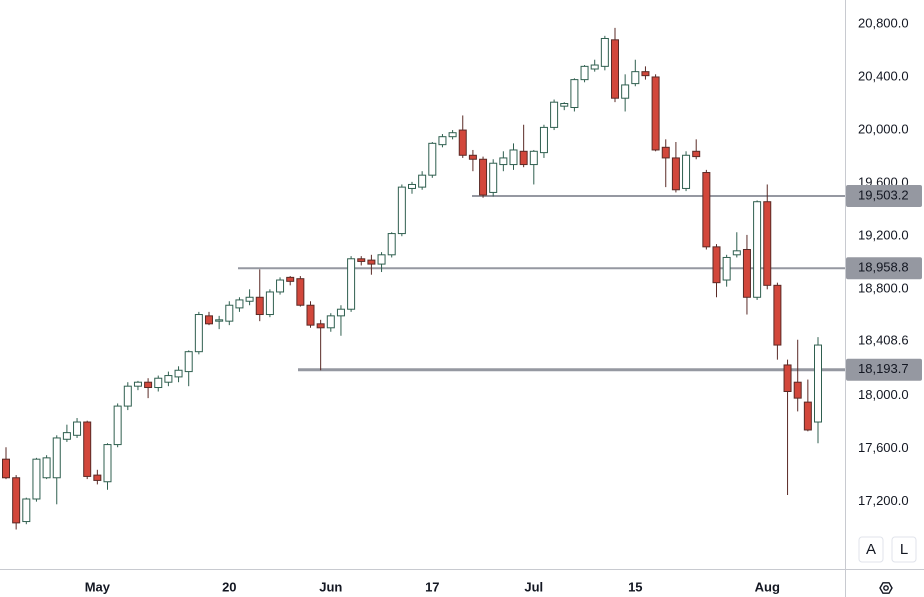 The height and width of the screenshot is (597, 924). What do you see at coordinates (883, 447) in the screenshot?
I see `y-tick-label: 17,600.0` at bounding box center [883, 447].